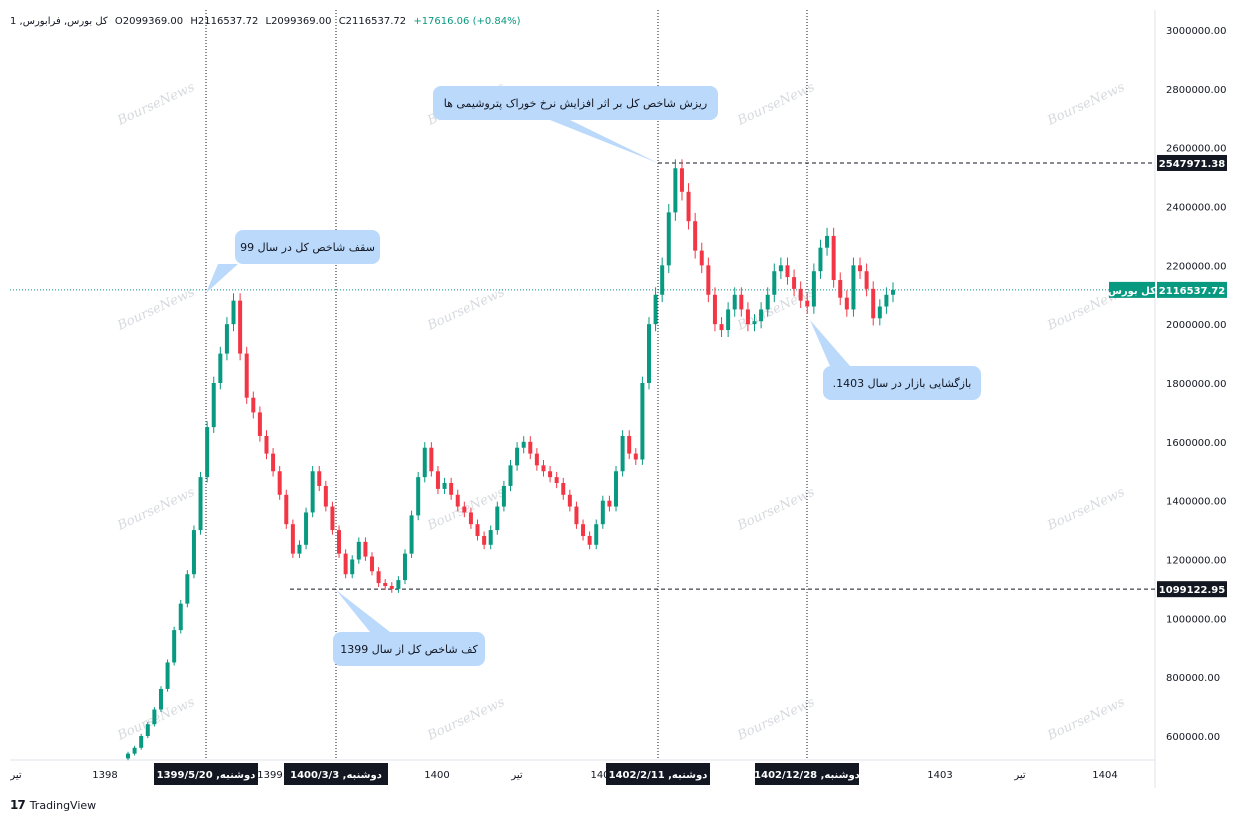 The width and height of the screenshot is (1244, 824). I want to click on svg-text: دوشنبه, 1402/12/28, so click(807, 775).